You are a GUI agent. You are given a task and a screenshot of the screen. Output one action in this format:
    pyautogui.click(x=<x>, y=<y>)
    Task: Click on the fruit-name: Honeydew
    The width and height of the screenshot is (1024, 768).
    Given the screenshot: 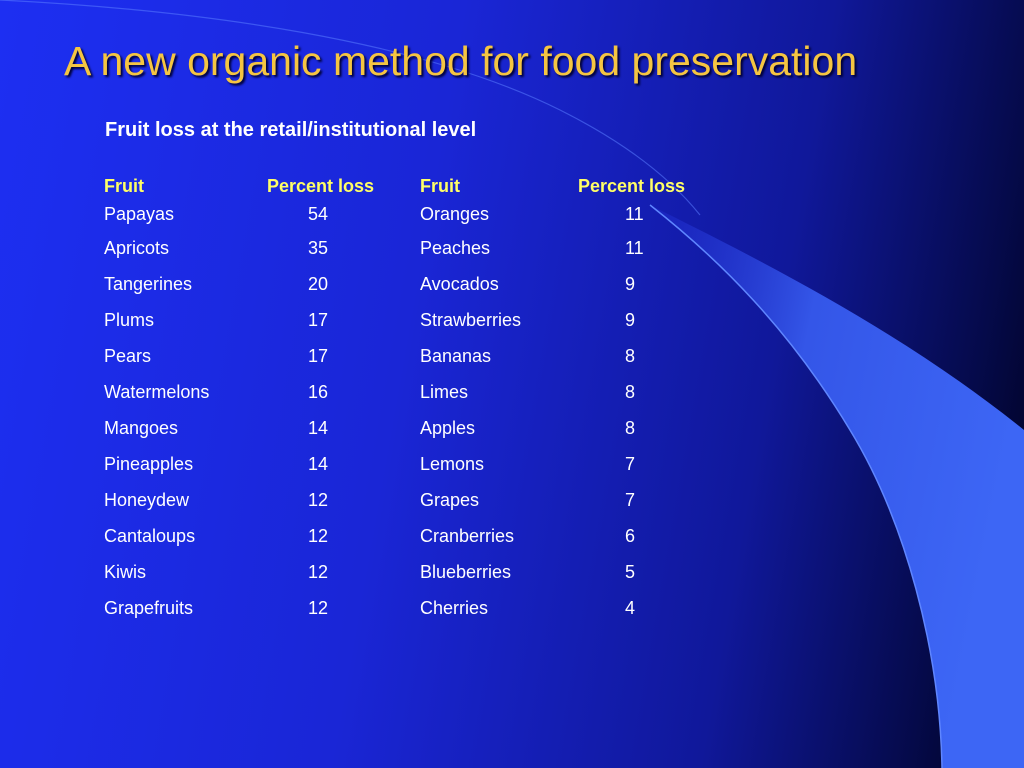 What is the action you would take?
    pyautogui.click(x=147, y=499)
    